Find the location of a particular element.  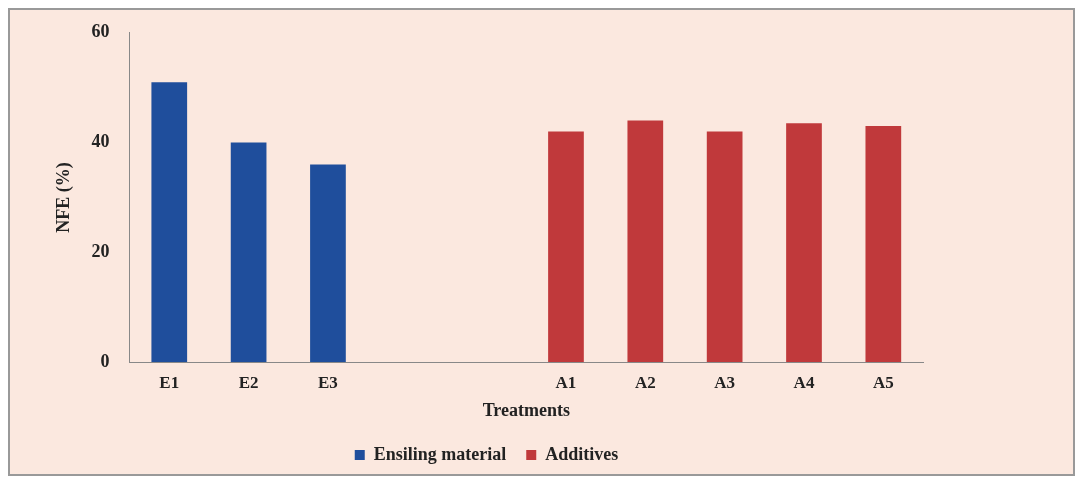

y-axis-title: NFE (%) is located at coordinates (64, 197).